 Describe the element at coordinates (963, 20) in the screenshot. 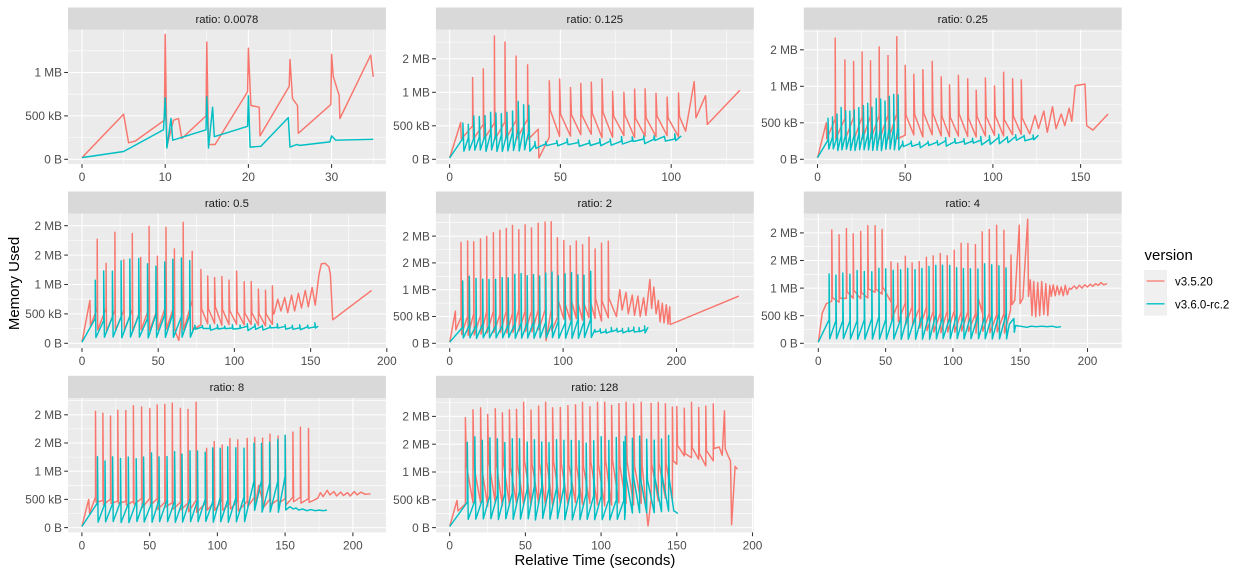

I see `svg-text: ratio: 0.25` at that location.